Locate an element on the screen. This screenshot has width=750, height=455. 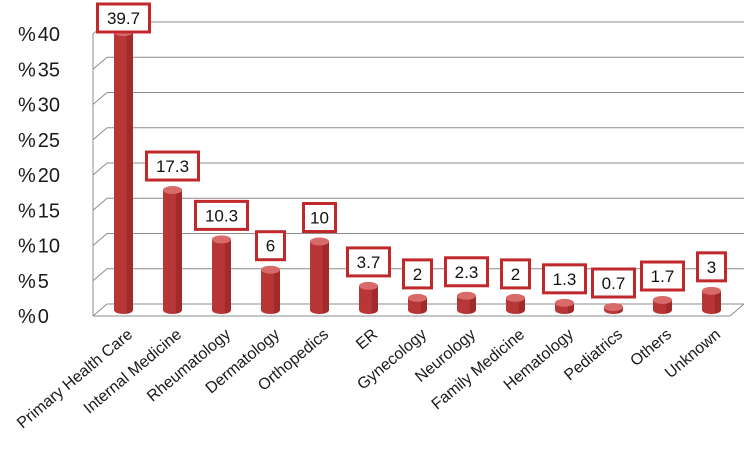
data-label-text: 6 is located at coordinates (270, 246).